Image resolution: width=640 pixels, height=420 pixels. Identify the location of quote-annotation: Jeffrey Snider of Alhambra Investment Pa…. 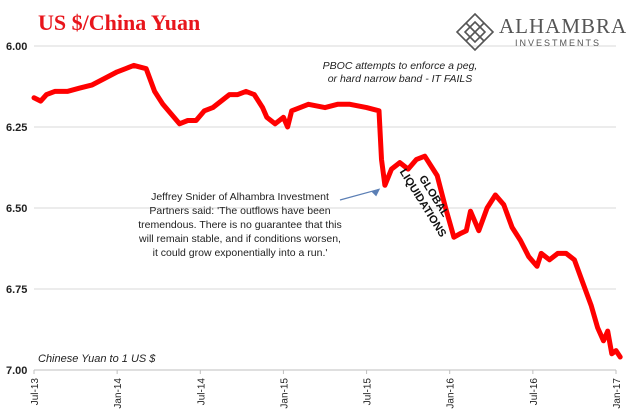
(240, 225).